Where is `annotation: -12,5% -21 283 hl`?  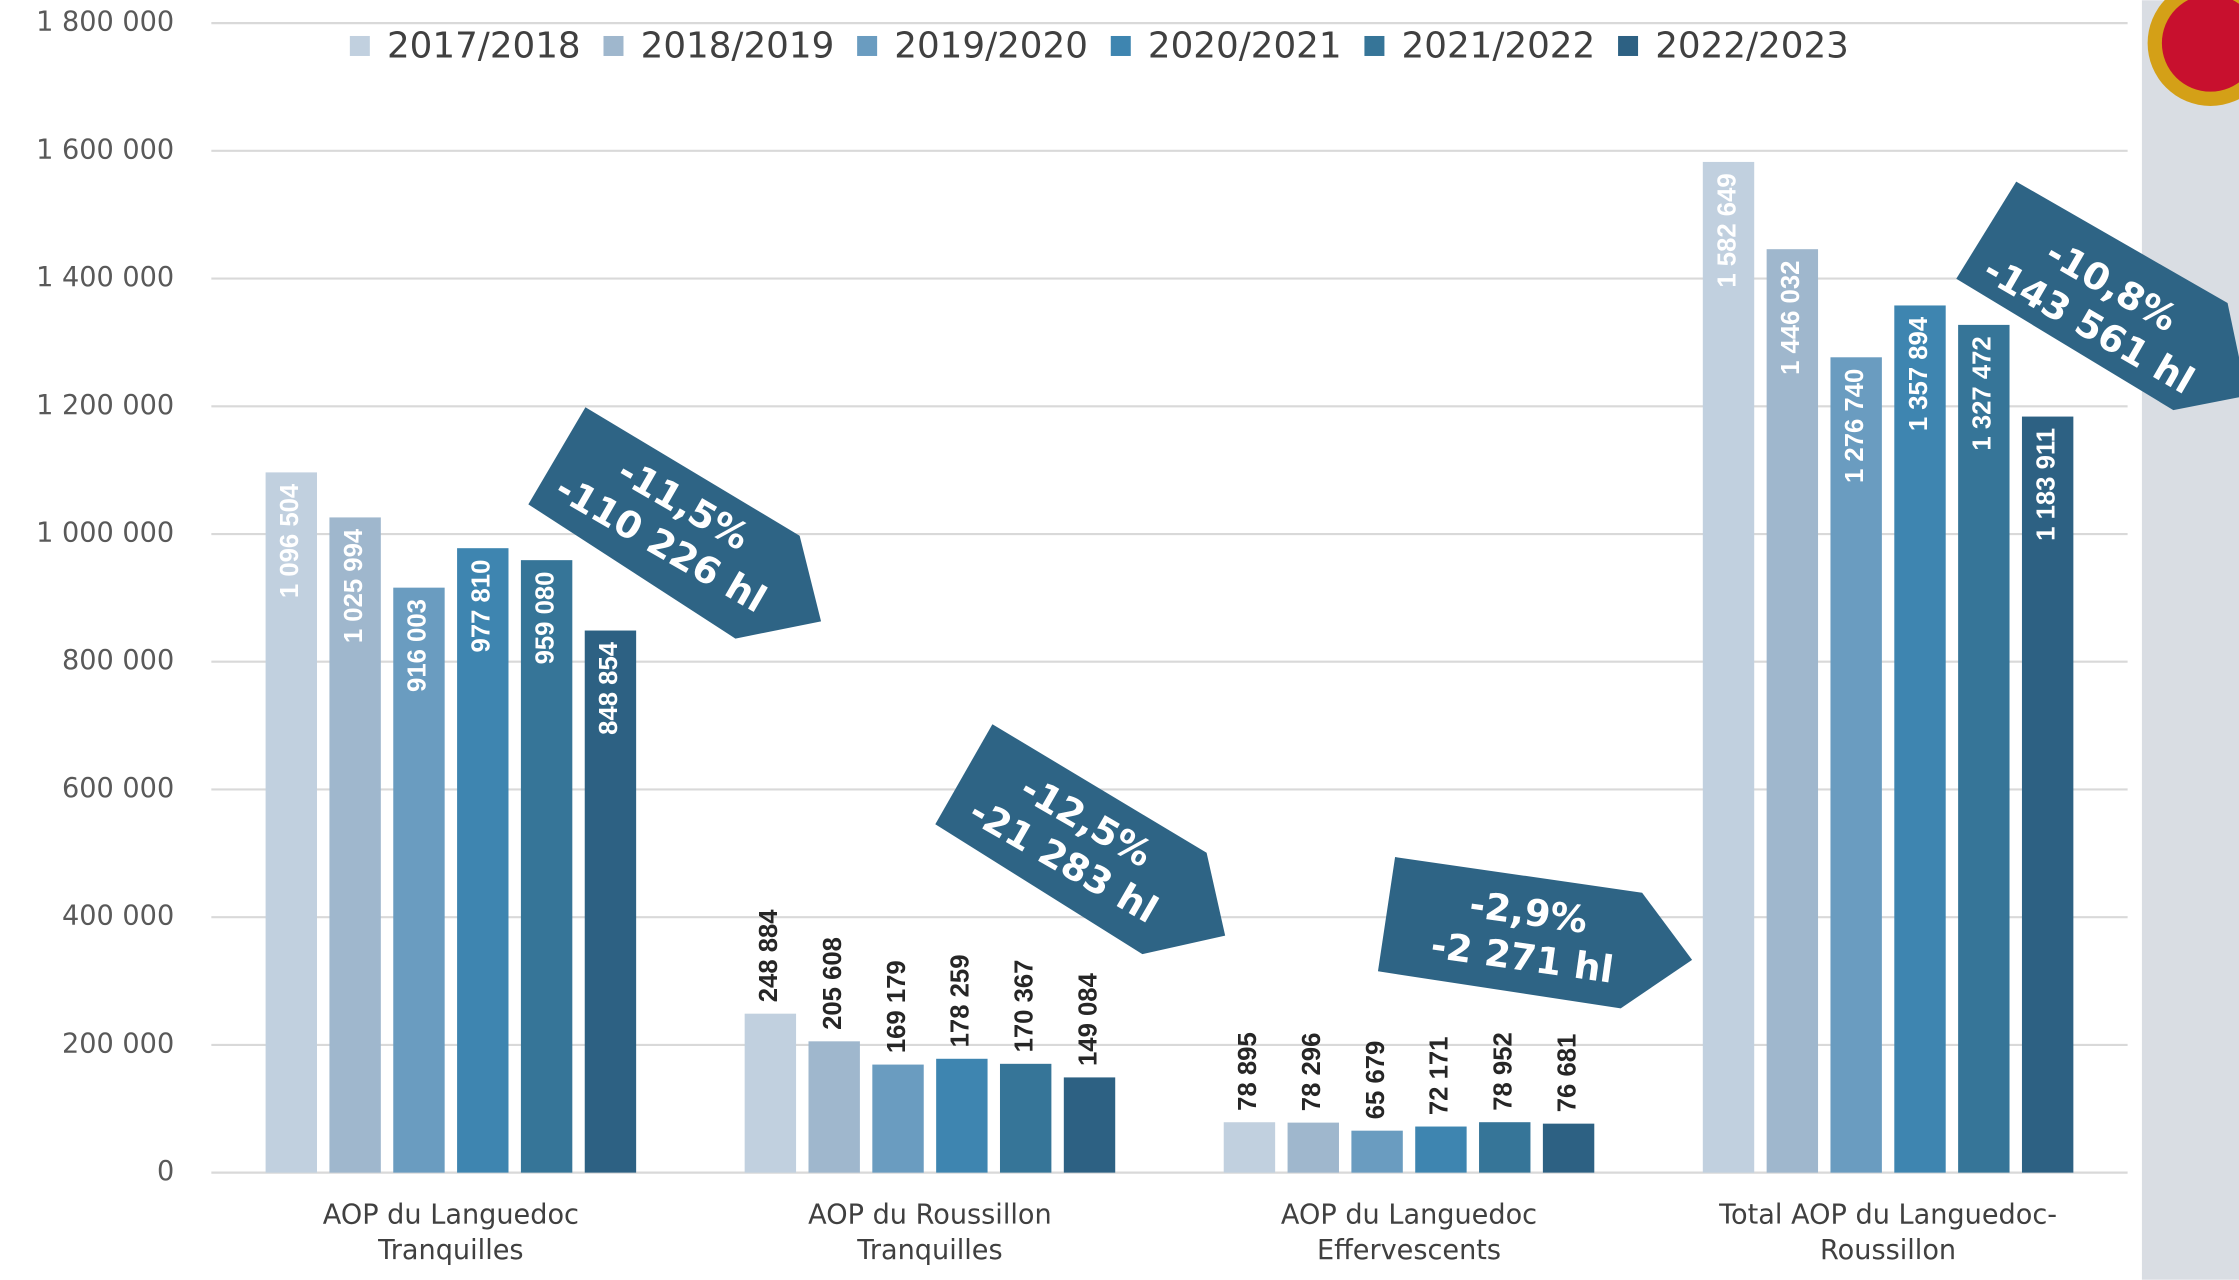
annotation: -12,5% -21 283 hl is located at coordinates (1080, 839).